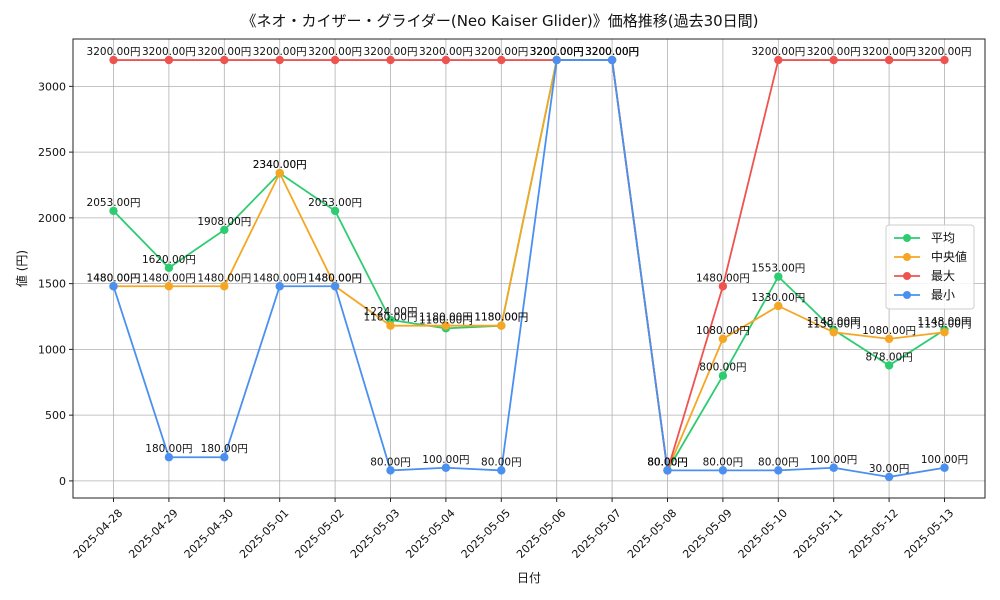 The image size is (1000, 600). Describe the element at coordinates (943, 276) in the screenshot. I see `legend-label: 最大` at that location.